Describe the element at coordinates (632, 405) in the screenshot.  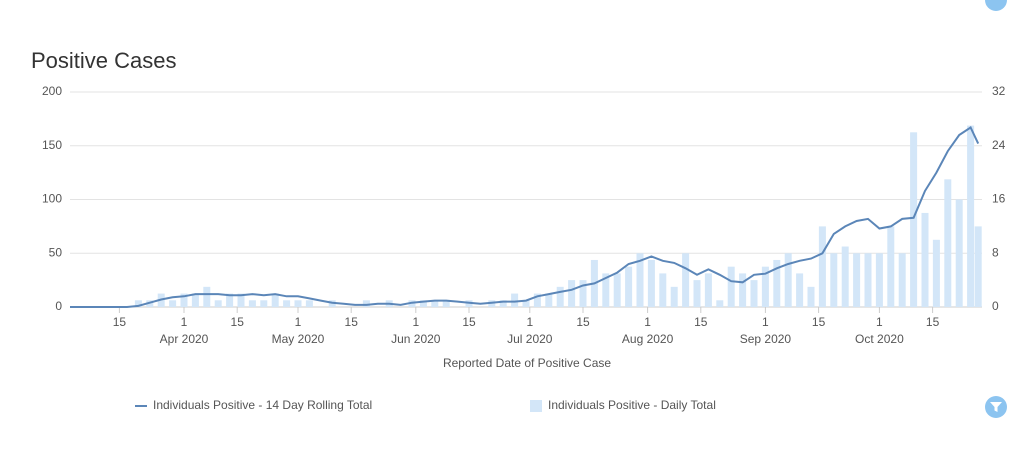
I see `legend-label: Individuals Positive - Daily Total` at that location.